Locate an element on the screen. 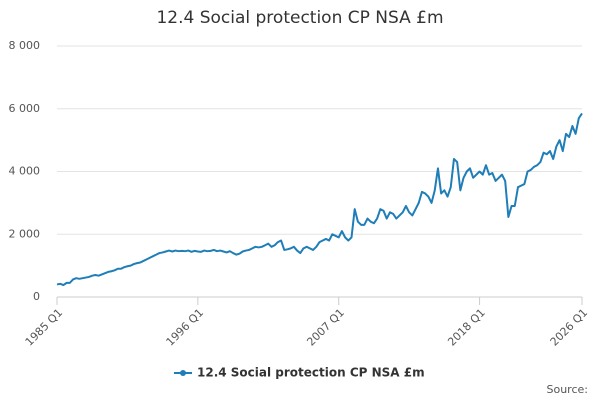 Image resolution: width=600 pixels, height=400 pixels. x-tick-label: 2026 Q1 is located at coordinates (569, 327).